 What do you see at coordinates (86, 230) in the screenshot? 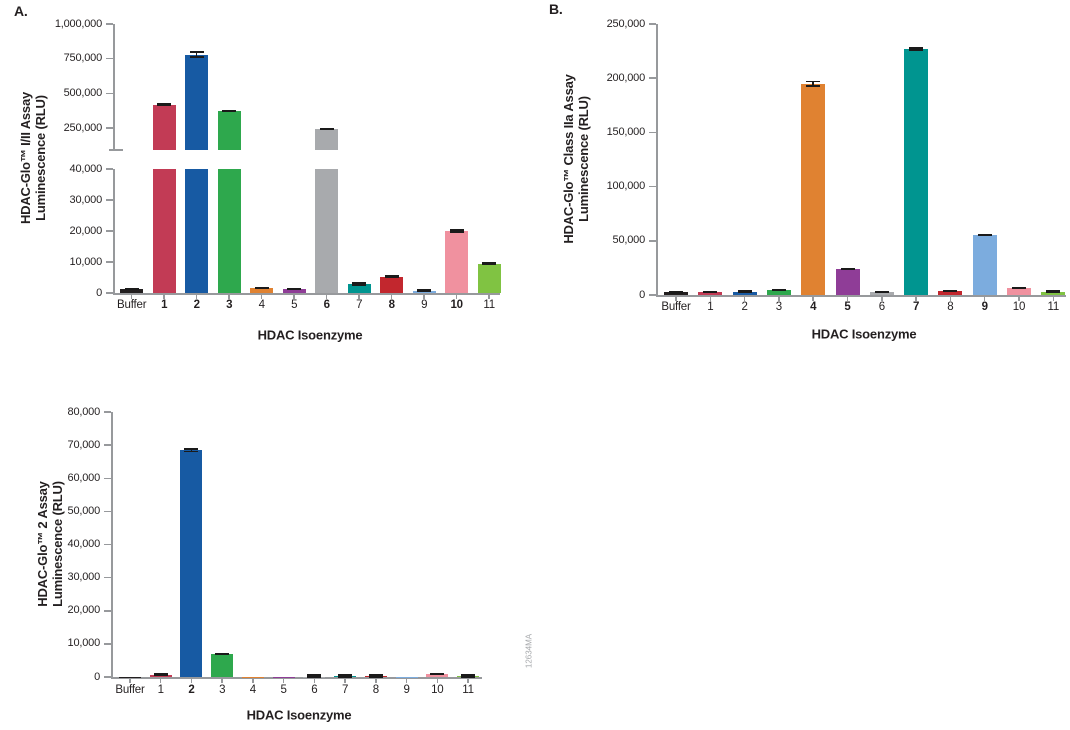
I see `y-tick-label: 20,000` at bounding box center [86, 230].